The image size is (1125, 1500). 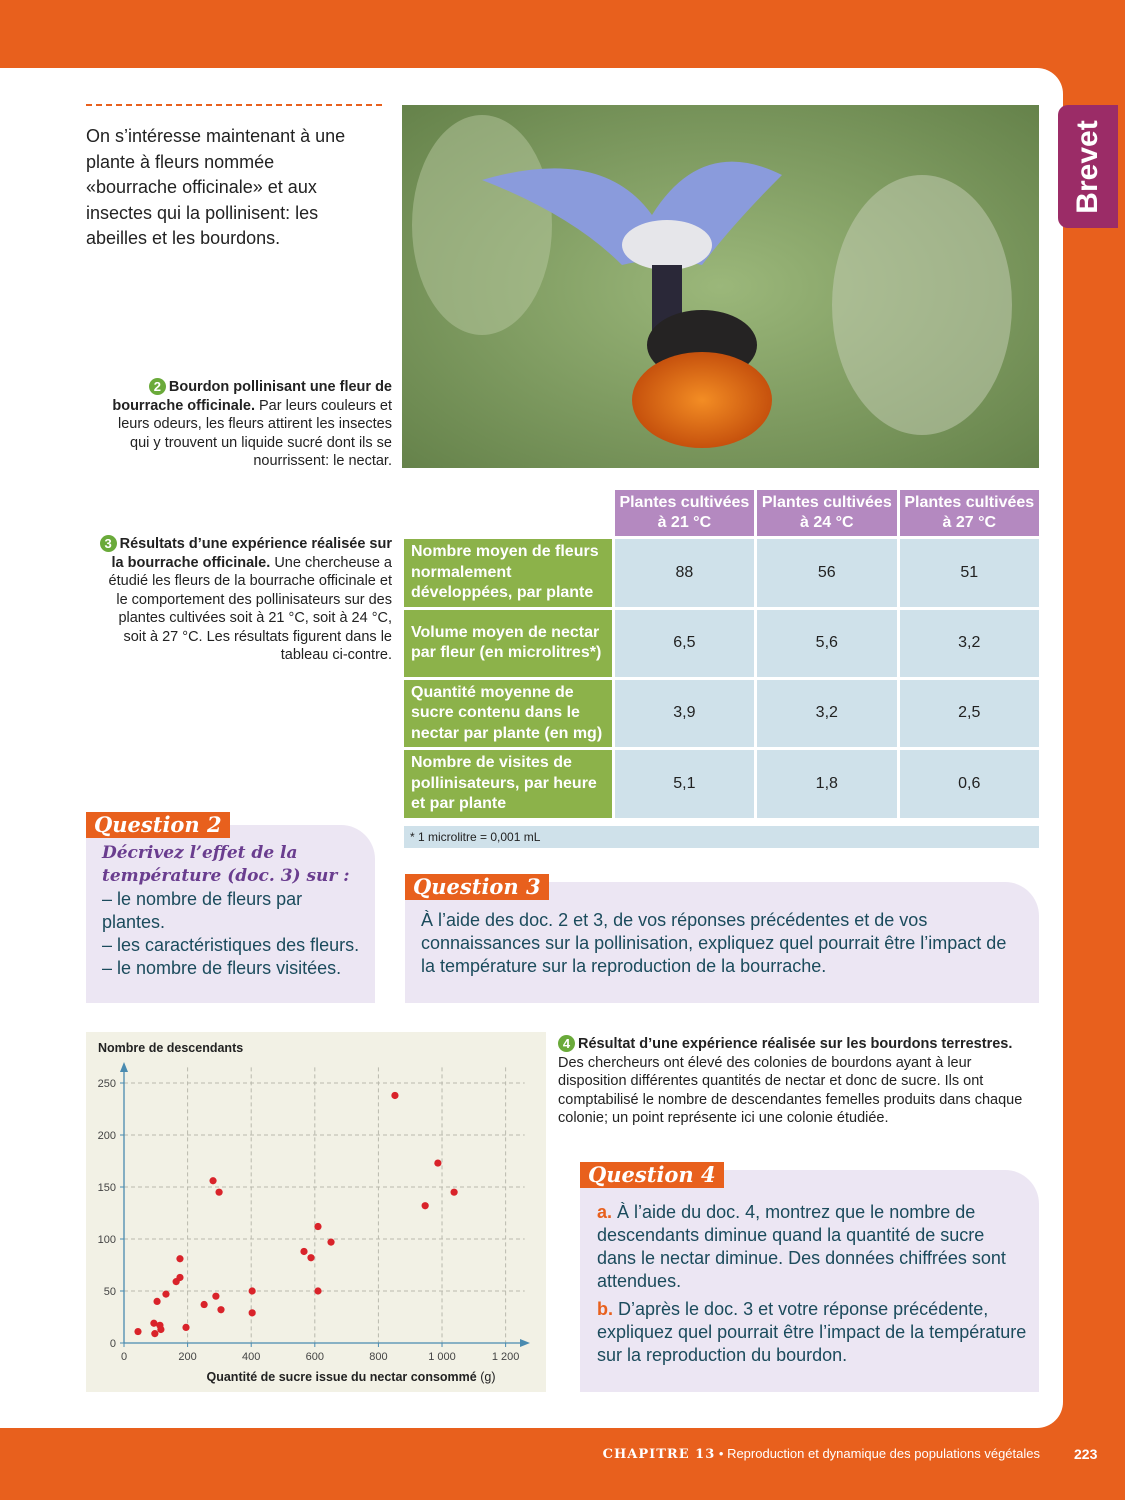 I want to click on y-axis-label: Nombre de descendants, so click(x=170, y=1048).